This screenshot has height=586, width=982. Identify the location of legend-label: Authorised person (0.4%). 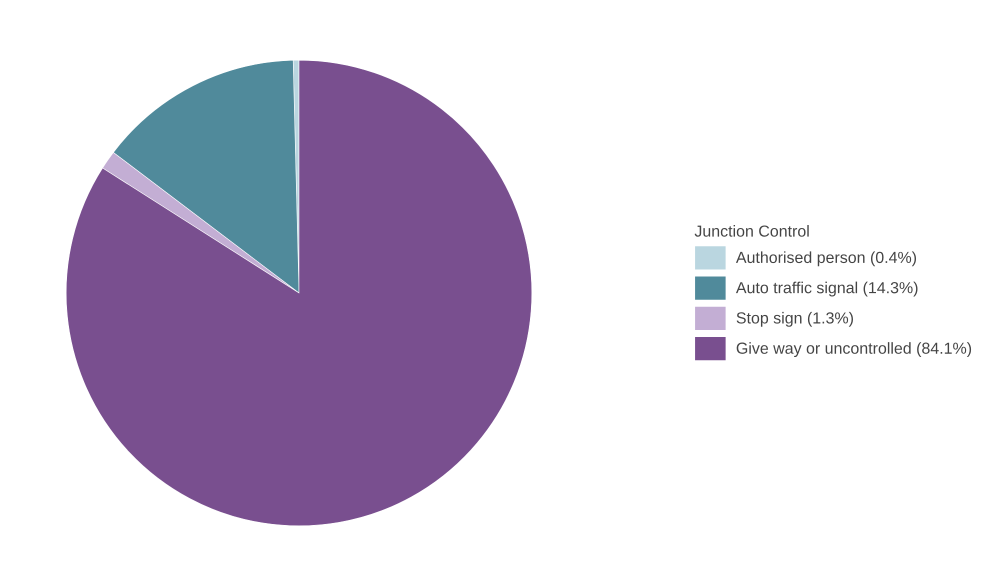
(826, 258).